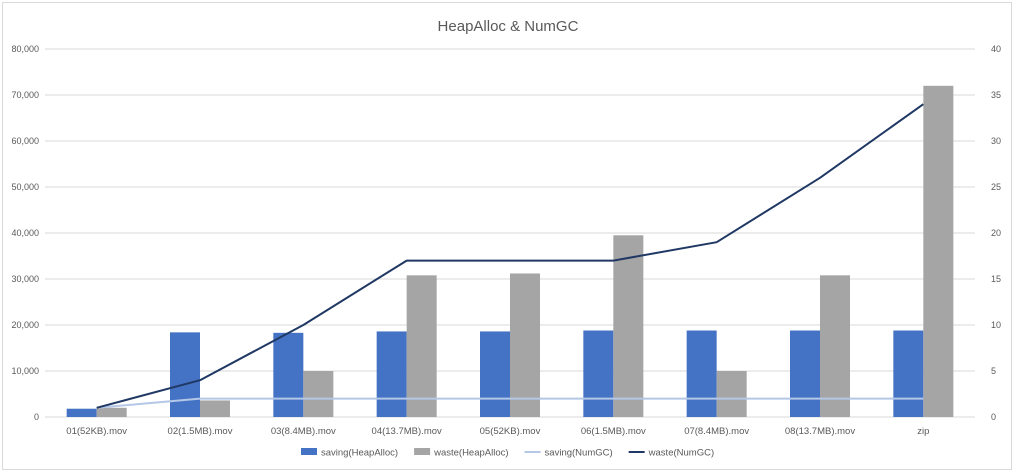 The height and width of the screenshot is (474, 1016). What do you see at coordinates (303, 431) in the screenshot?
I see `category-label: 03(8.4MB).mov` at bounding box center [303, 431].